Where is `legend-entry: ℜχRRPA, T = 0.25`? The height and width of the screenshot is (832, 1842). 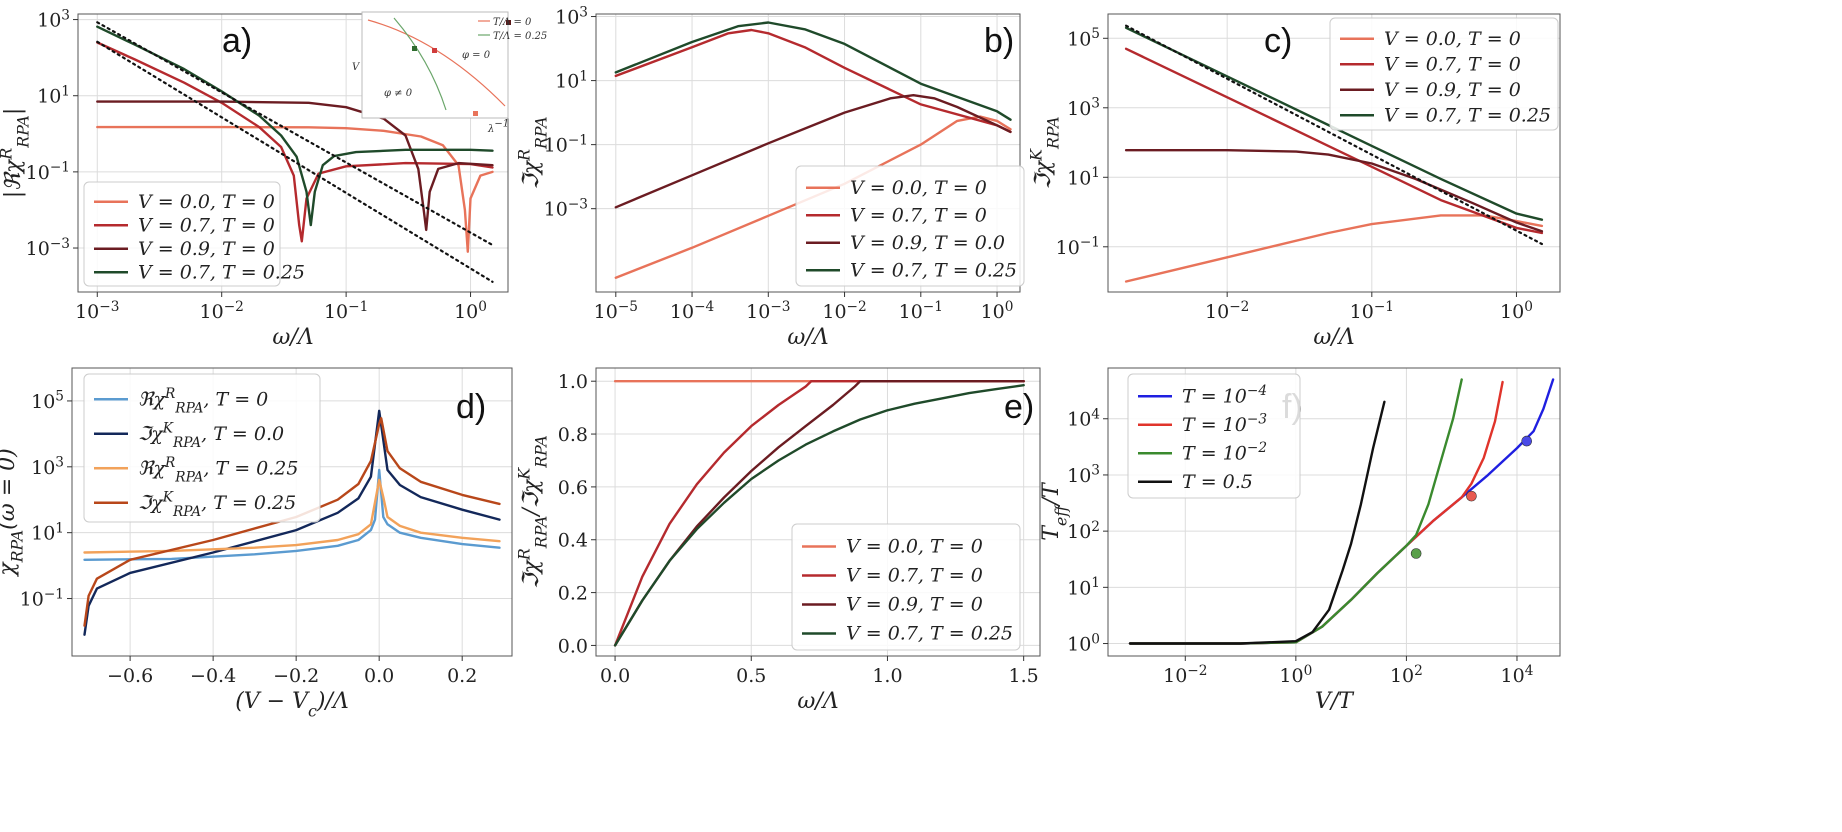 legend-entry: ℜχRRPA, T = 0.25 is located at coordinates (218, 470).